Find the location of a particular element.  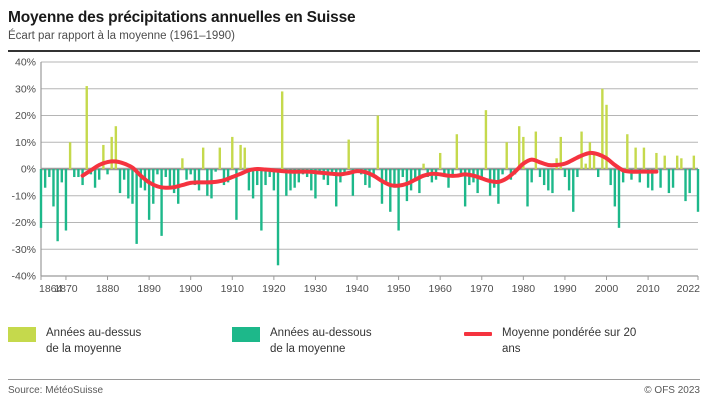

bar-1925 is located at coordinates (294, 178).